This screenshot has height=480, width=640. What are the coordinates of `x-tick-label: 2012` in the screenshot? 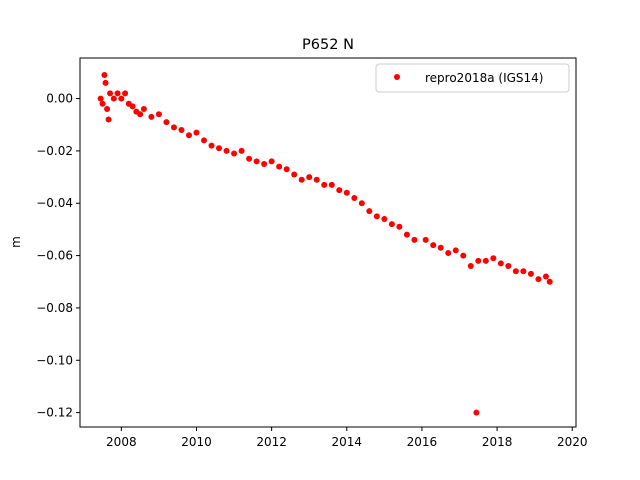 It's located at (271, 442).